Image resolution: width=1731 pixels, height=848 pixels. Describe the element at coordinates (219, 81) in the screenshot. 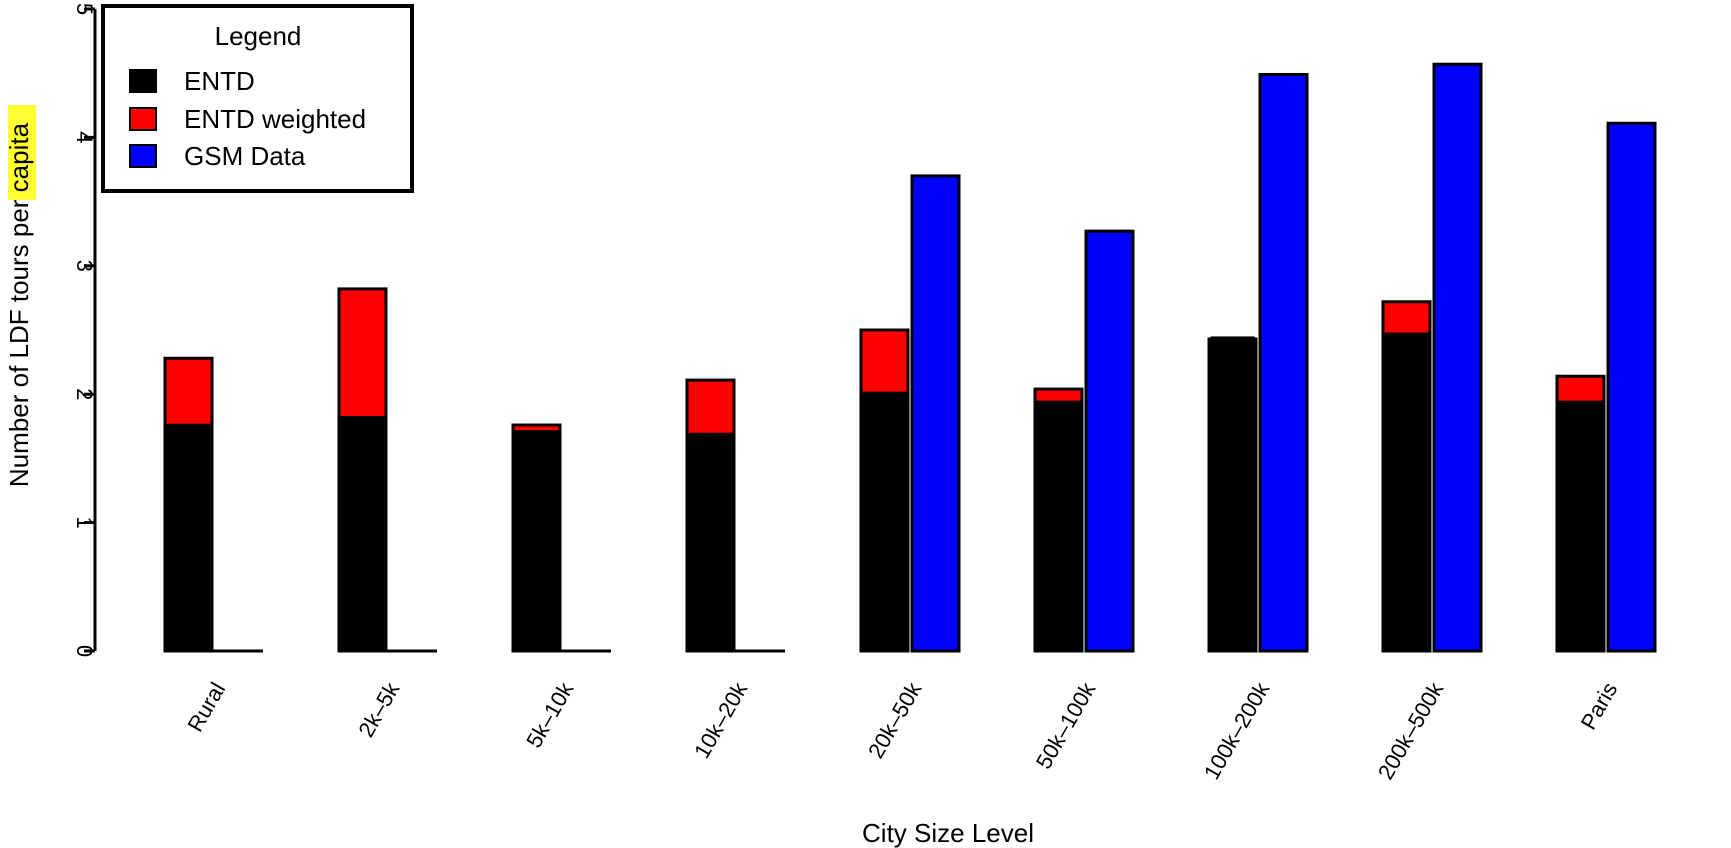

I see `legend-label-entd: ENTD` at that location.